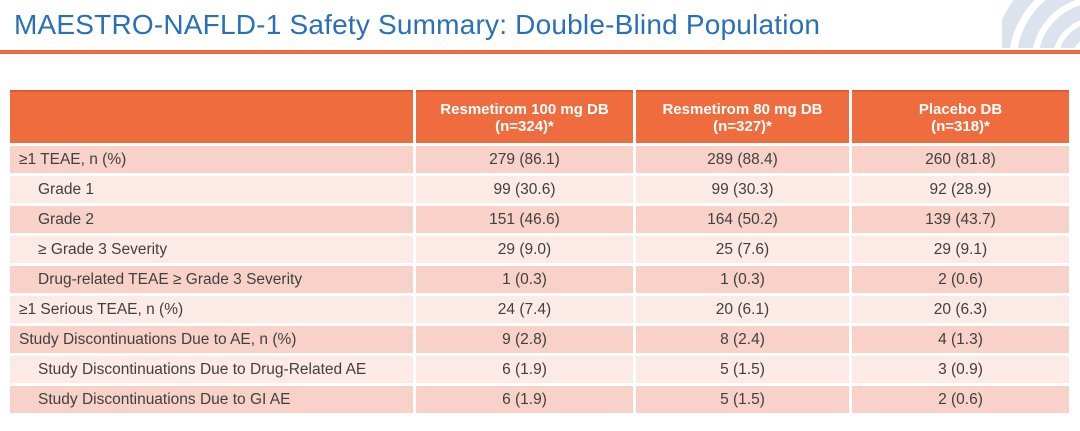 This screenshot has height=431, width=1080. I want to click on header-cell-blank, so click(211, 116).